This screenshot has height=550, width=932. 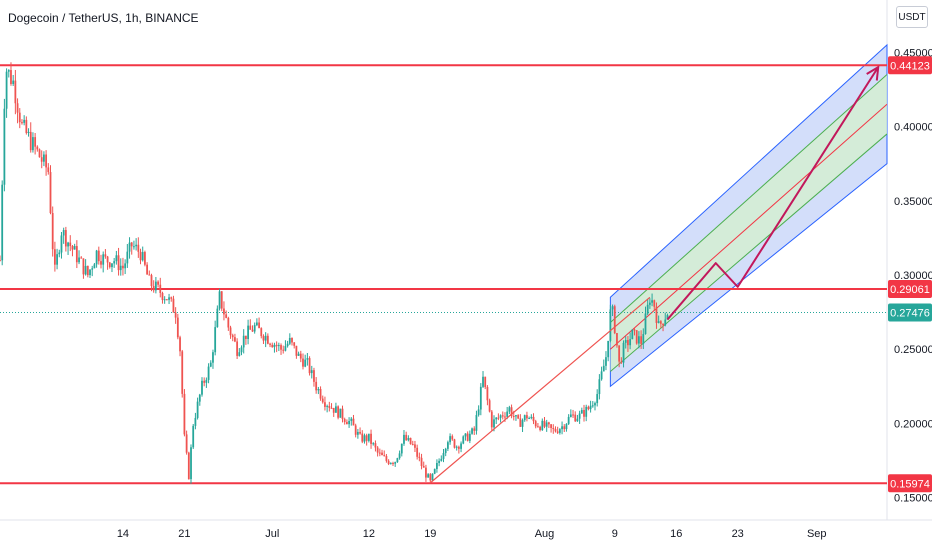 What do you see at coordinates (773, 193) in the screenshot?
I see `projection-arrow` at bounding box center [773, 193].